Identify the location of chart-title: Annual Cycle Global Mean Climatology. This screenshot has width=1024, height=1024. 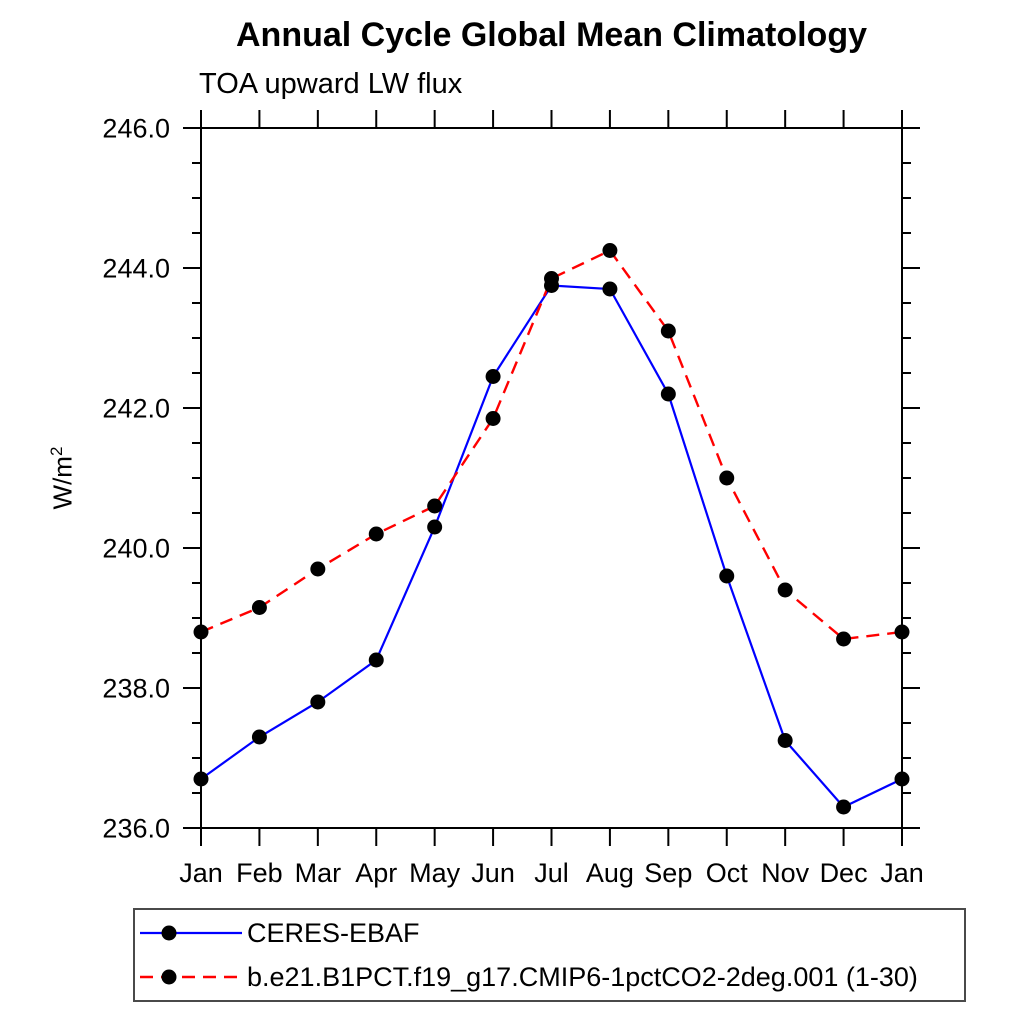
(551, 35).